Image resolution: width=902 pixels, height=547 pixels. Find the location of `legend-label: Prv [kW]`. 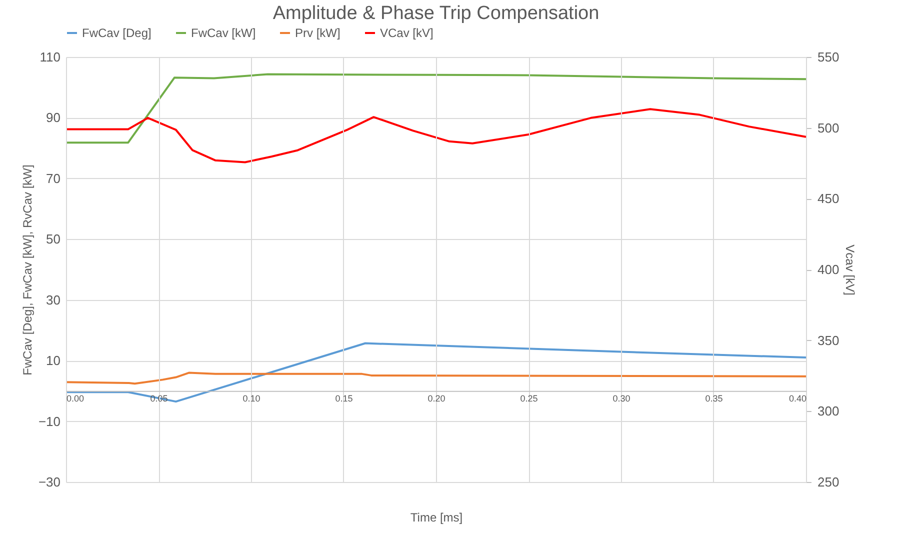

legend-label: Prv [kW] is located at coordinates (317, 33).